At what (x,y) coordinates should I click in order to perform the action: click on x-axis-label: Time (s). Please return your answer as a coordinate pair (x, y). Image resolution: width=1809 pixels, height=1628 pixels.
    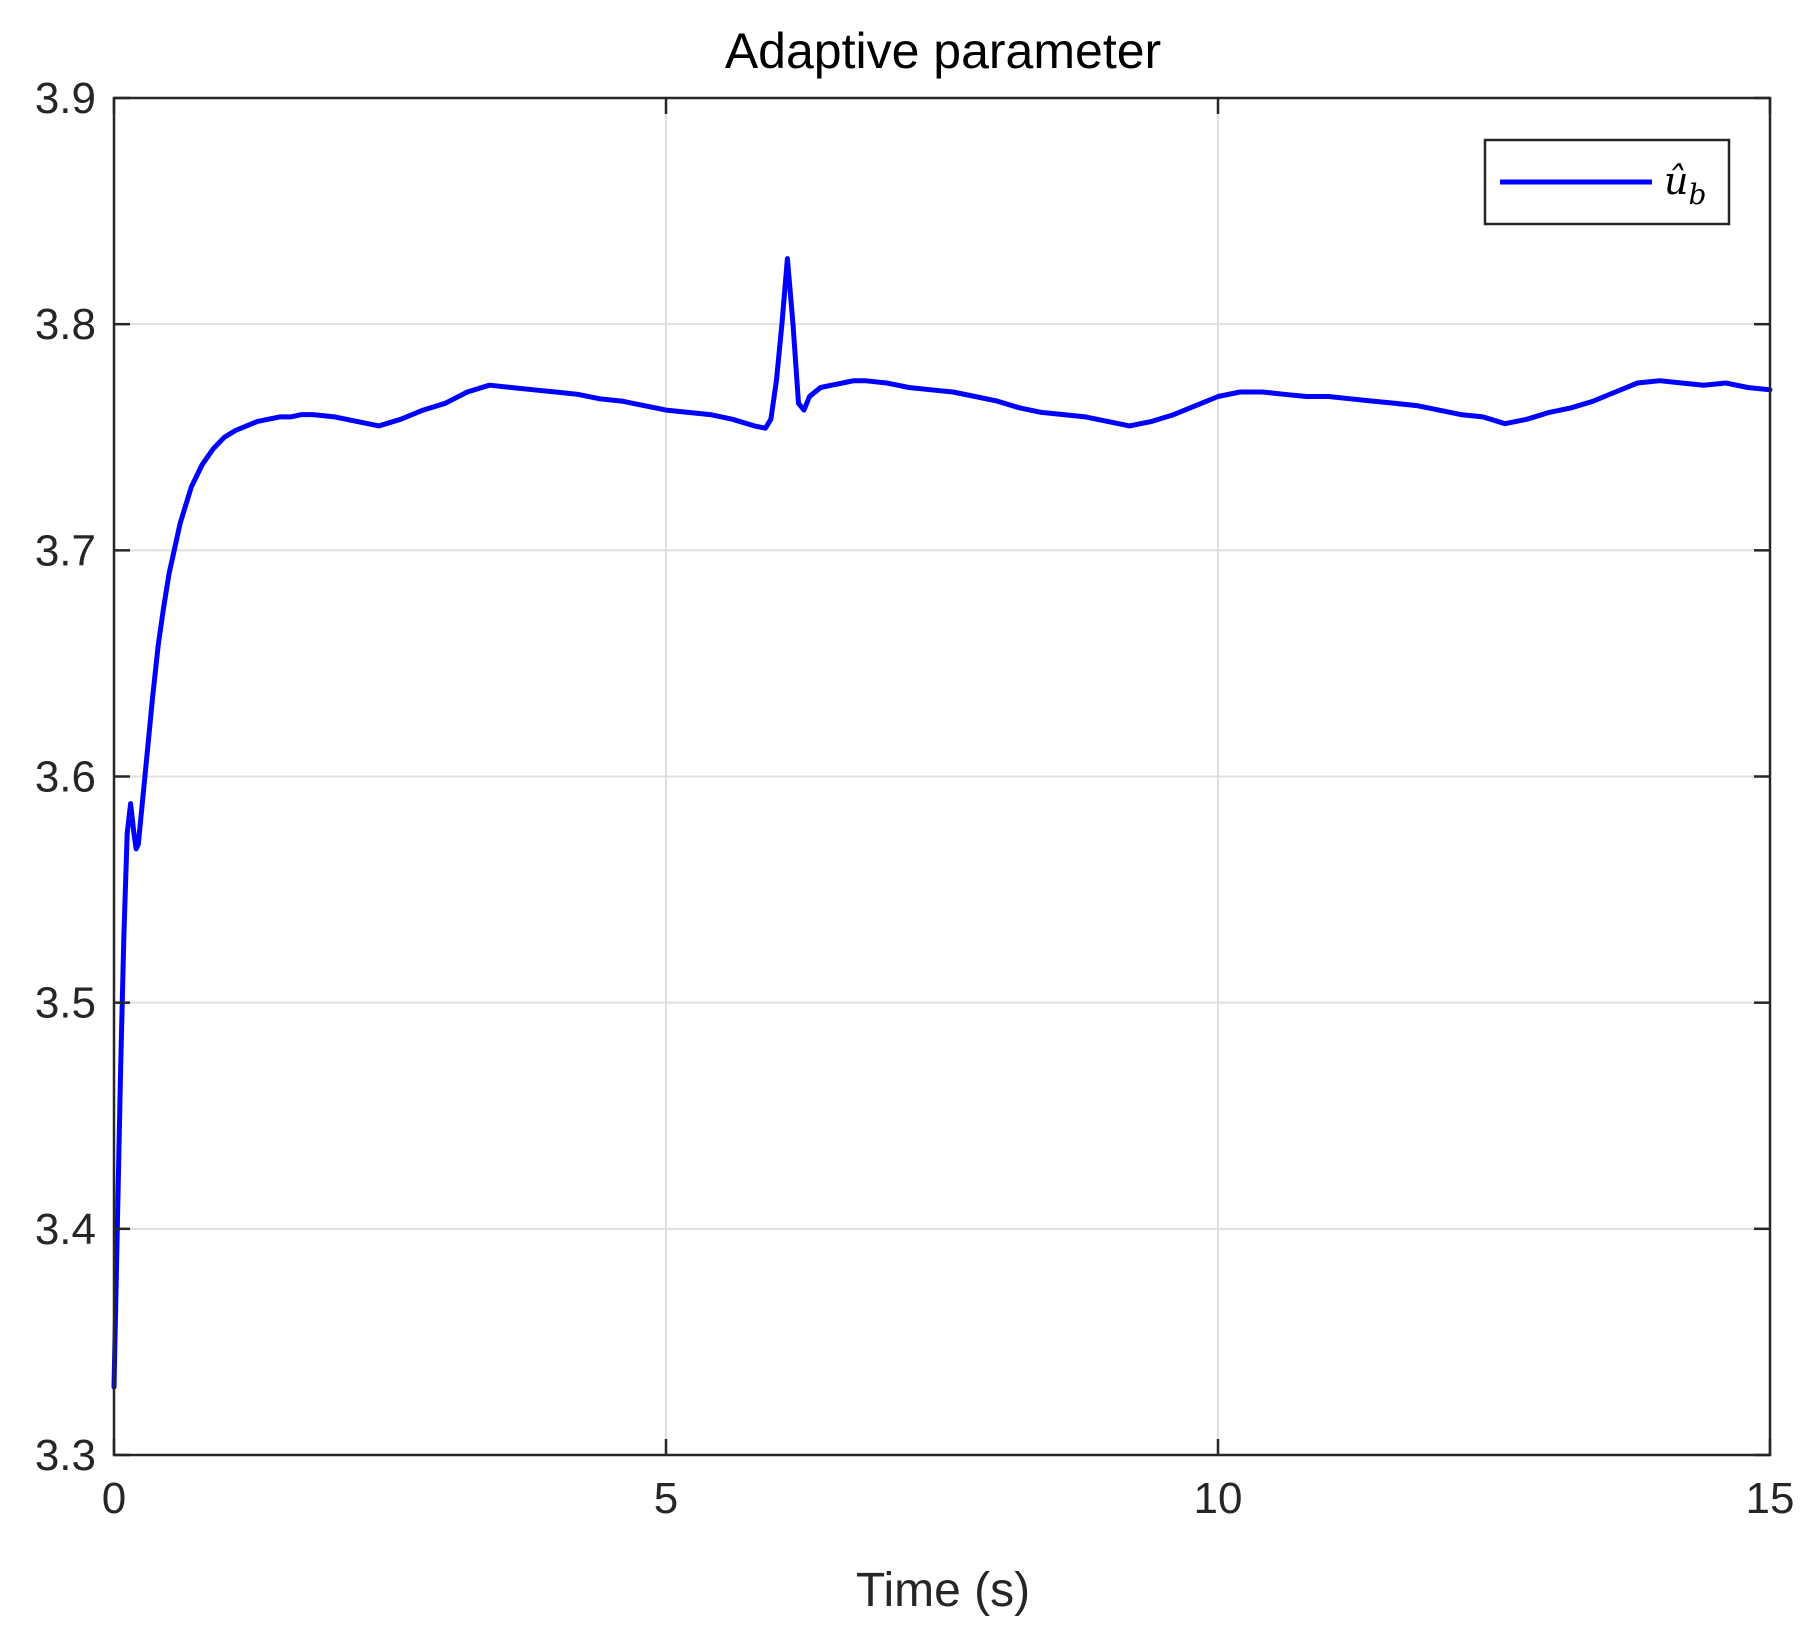
    Looking at the image, I should click on (943, 1590).